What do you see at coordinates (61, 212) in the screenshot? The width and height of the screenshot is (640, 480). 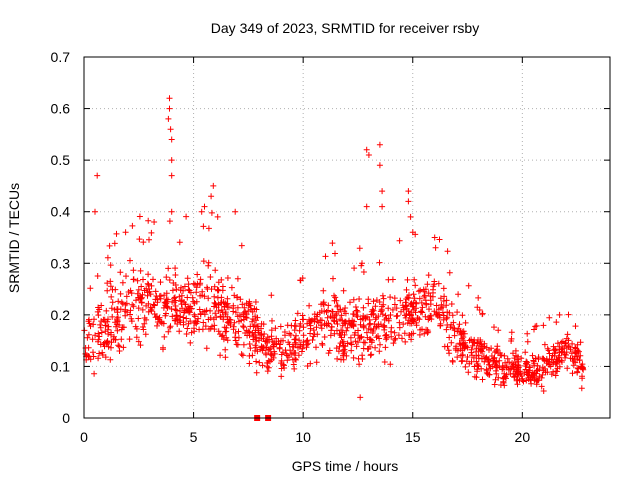 I see `y-tick-label: 0.4` at bounding box center [61, 212].